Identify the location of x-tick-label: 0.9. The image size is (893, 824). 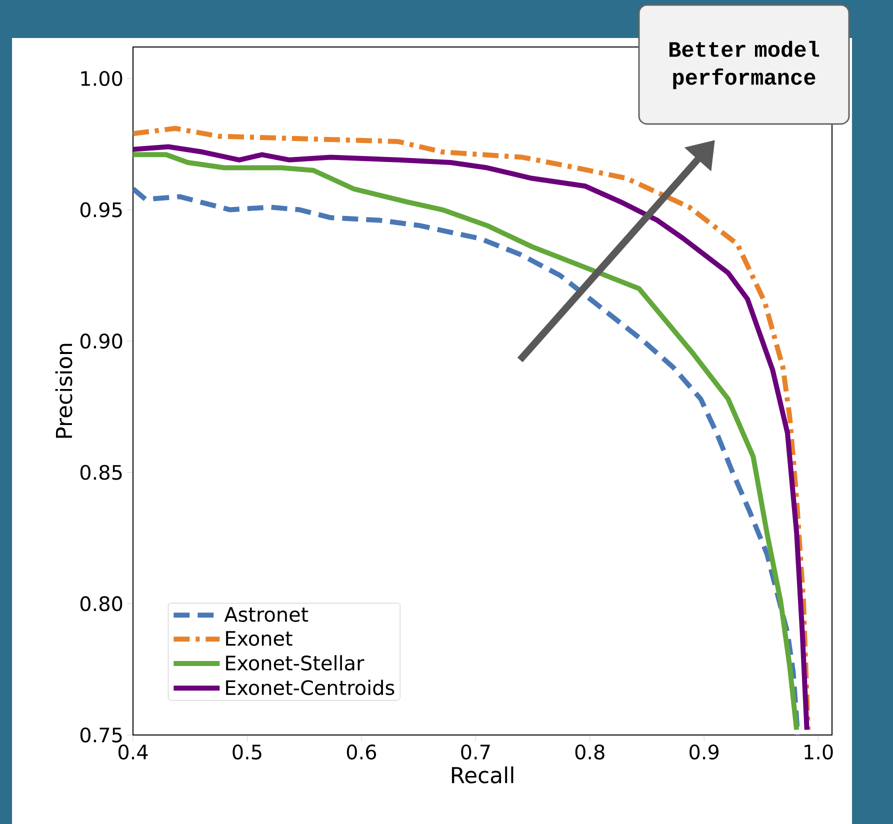
(704, 752).